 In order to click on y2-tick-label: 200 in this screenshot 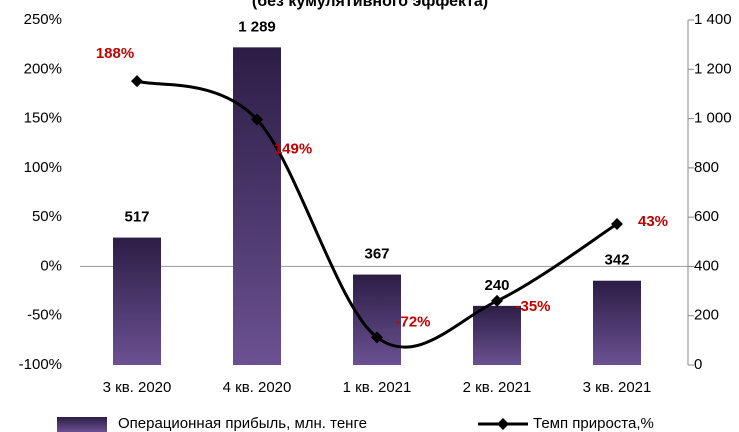, I will do `click(706, 315)`.